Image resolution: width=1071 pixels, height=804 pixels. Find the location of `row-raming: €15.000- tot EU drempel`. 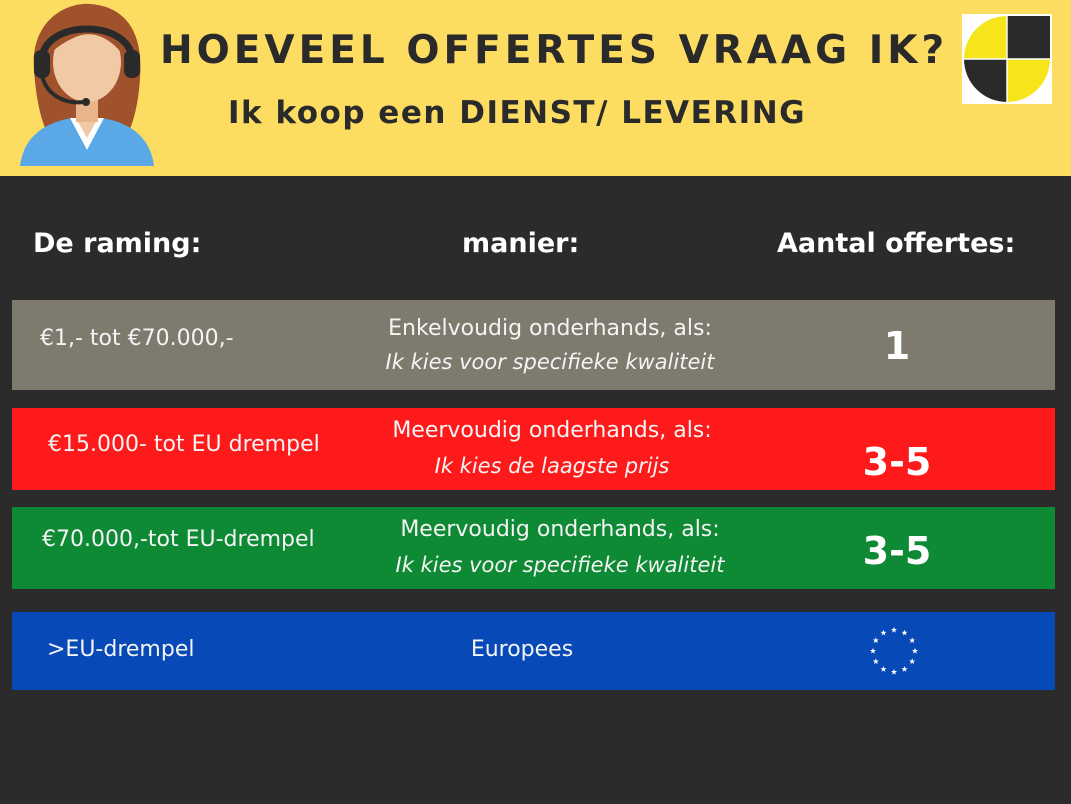

row-raming: €15.000- tot EU drempel is located at coordinates (184, 444).